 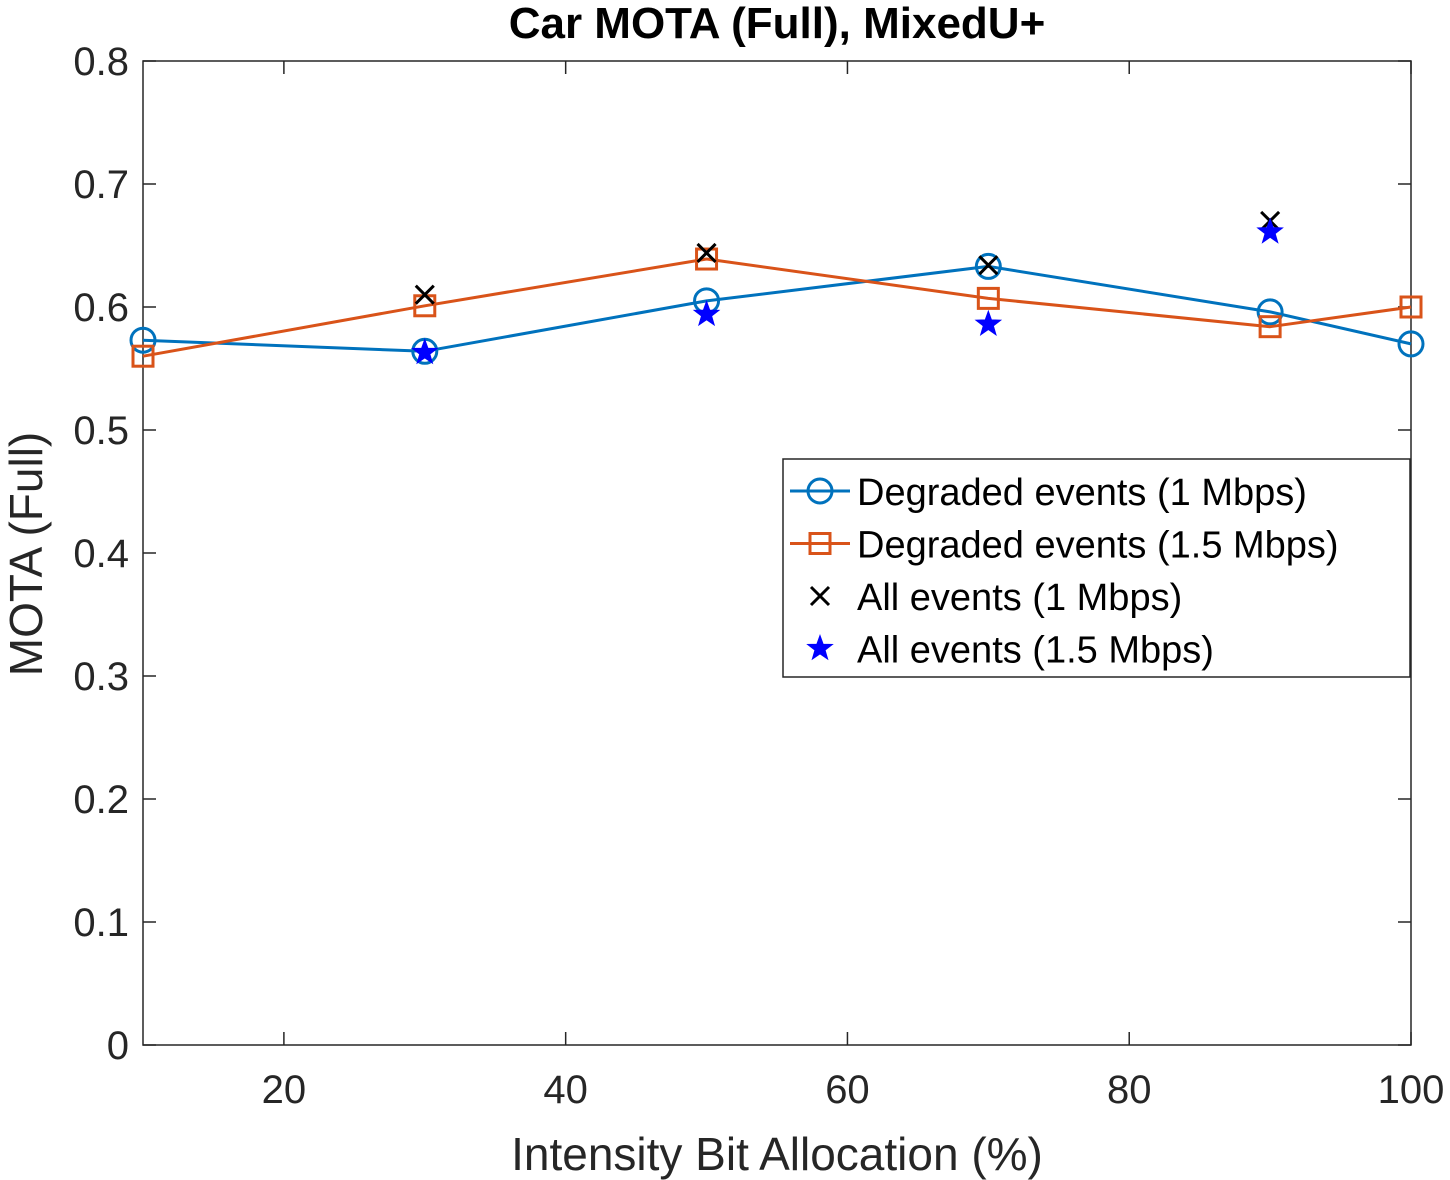 What do you see at coordinates (101, 923) in the screenshot?
I see `y-tick-label: 0.1` at bounding box center [101, 923].